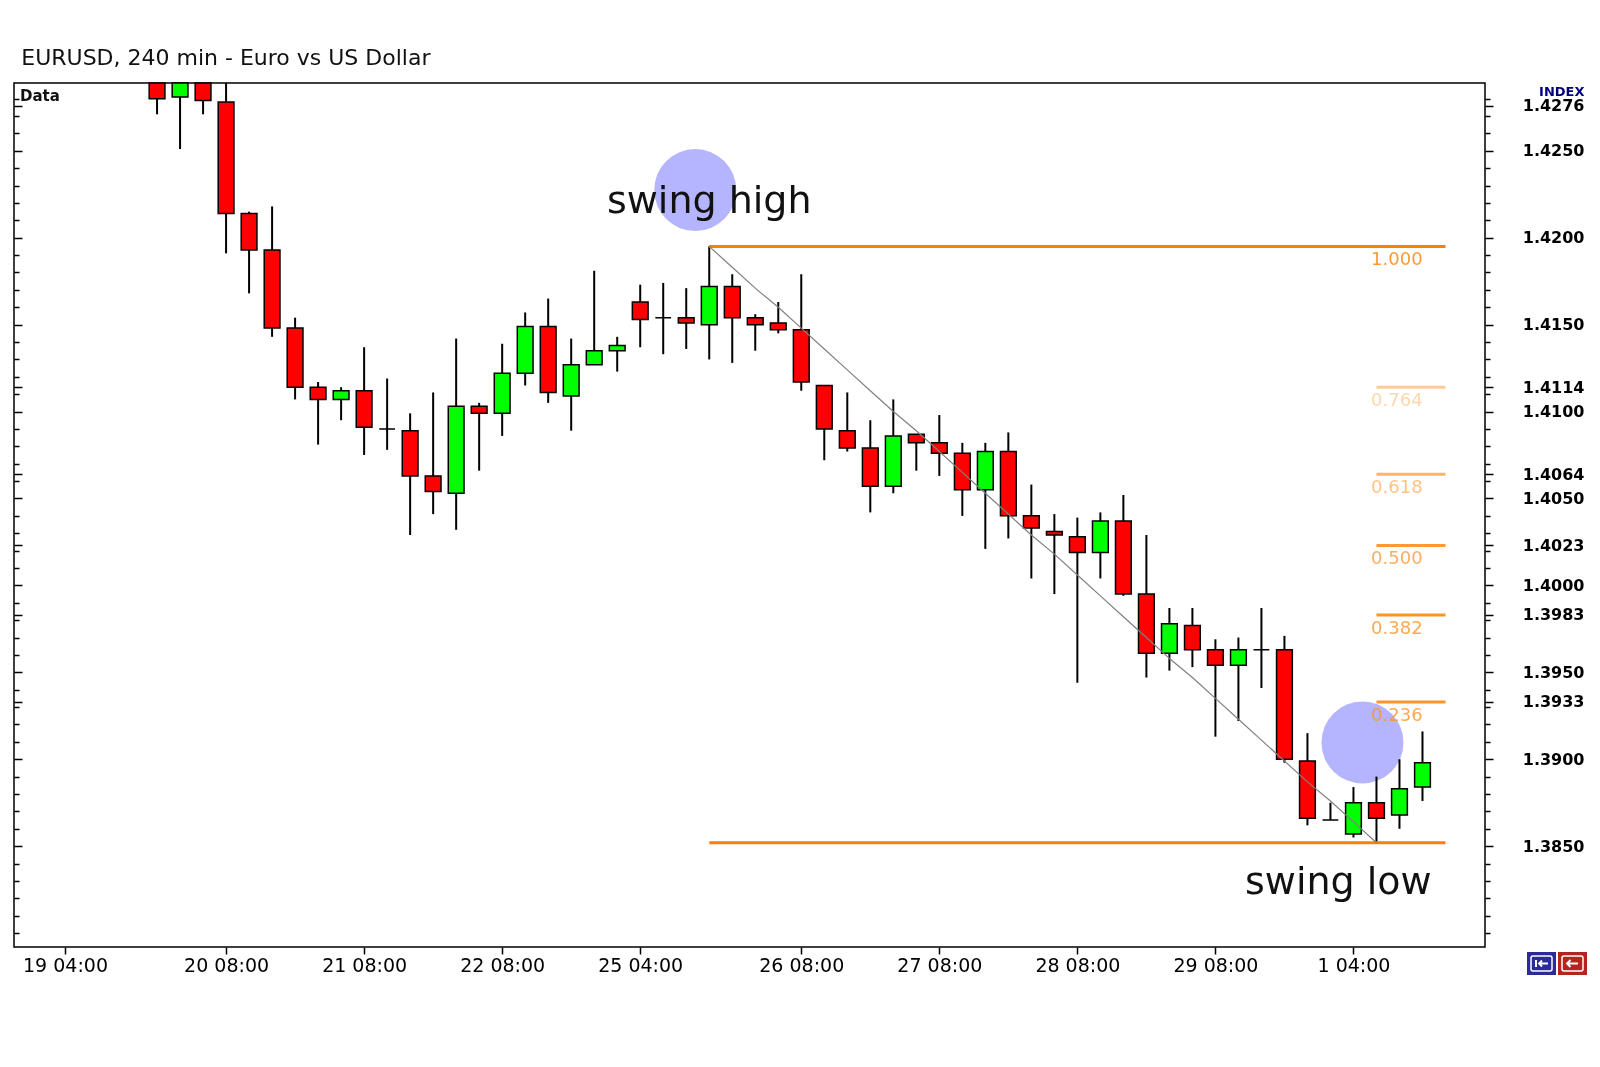  What do you see at coordinates (1338, 880) in the screenshot?
I see `annotation: swing low` at bounding box center [1338, 880].